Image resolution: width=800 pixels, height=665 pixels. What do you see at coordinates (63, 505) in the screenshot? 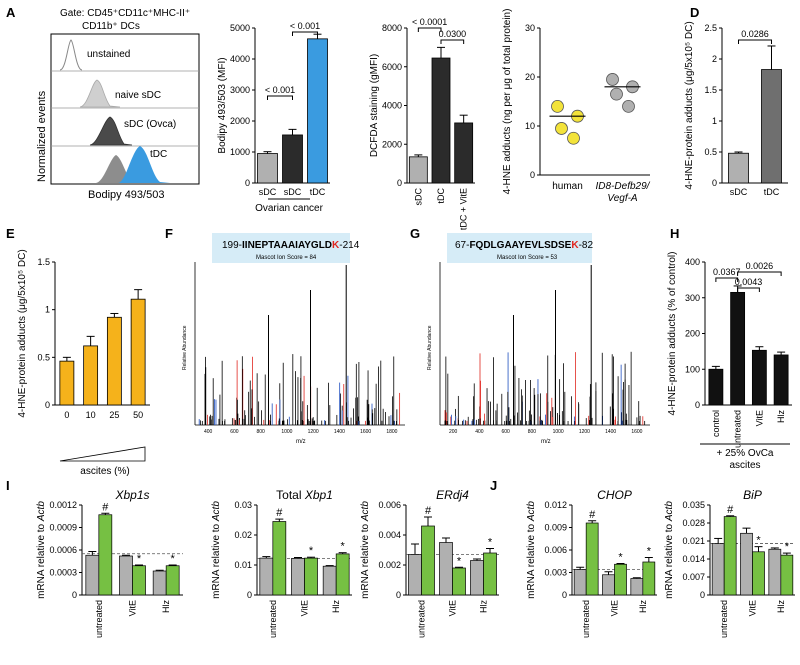
I see `y-tick-label: 0.0012` at bounding box center [63, 505].